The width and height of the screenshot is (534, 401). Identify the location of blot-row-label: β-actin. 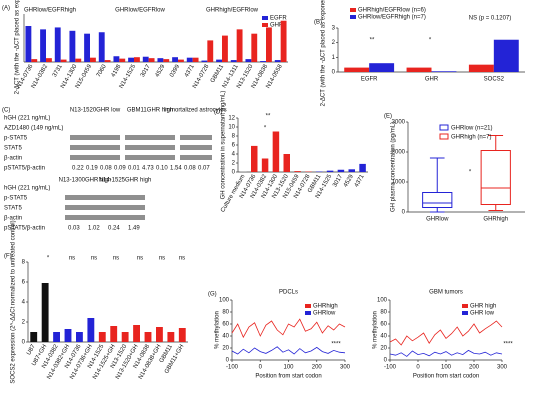
(13, 219).